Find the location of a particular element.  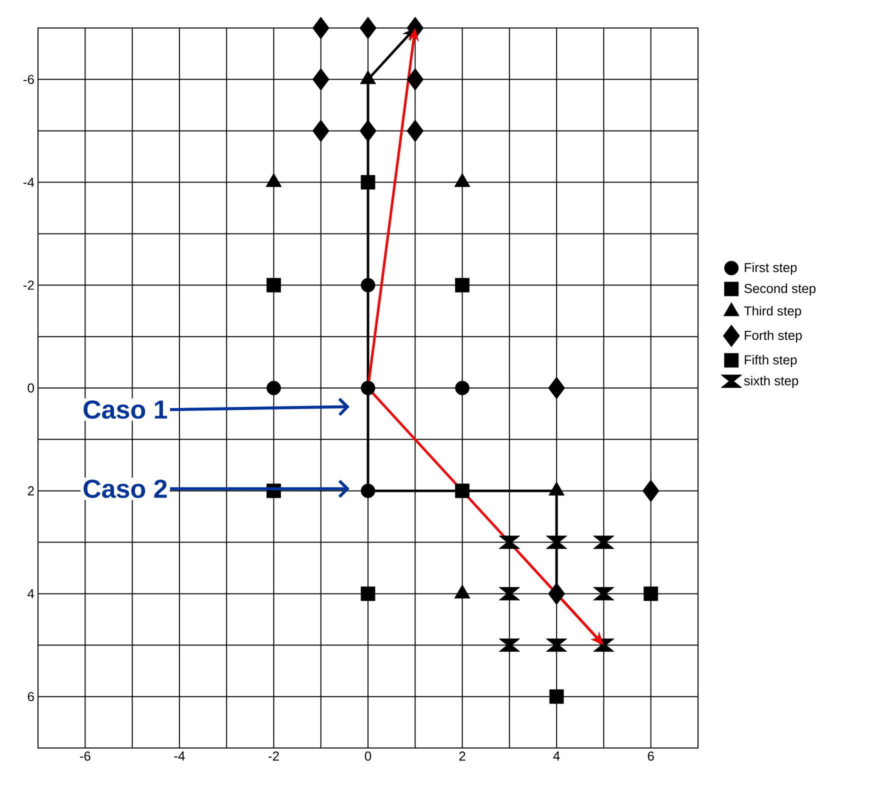

legend-label: sixth step is located at coordinates (771, 382).